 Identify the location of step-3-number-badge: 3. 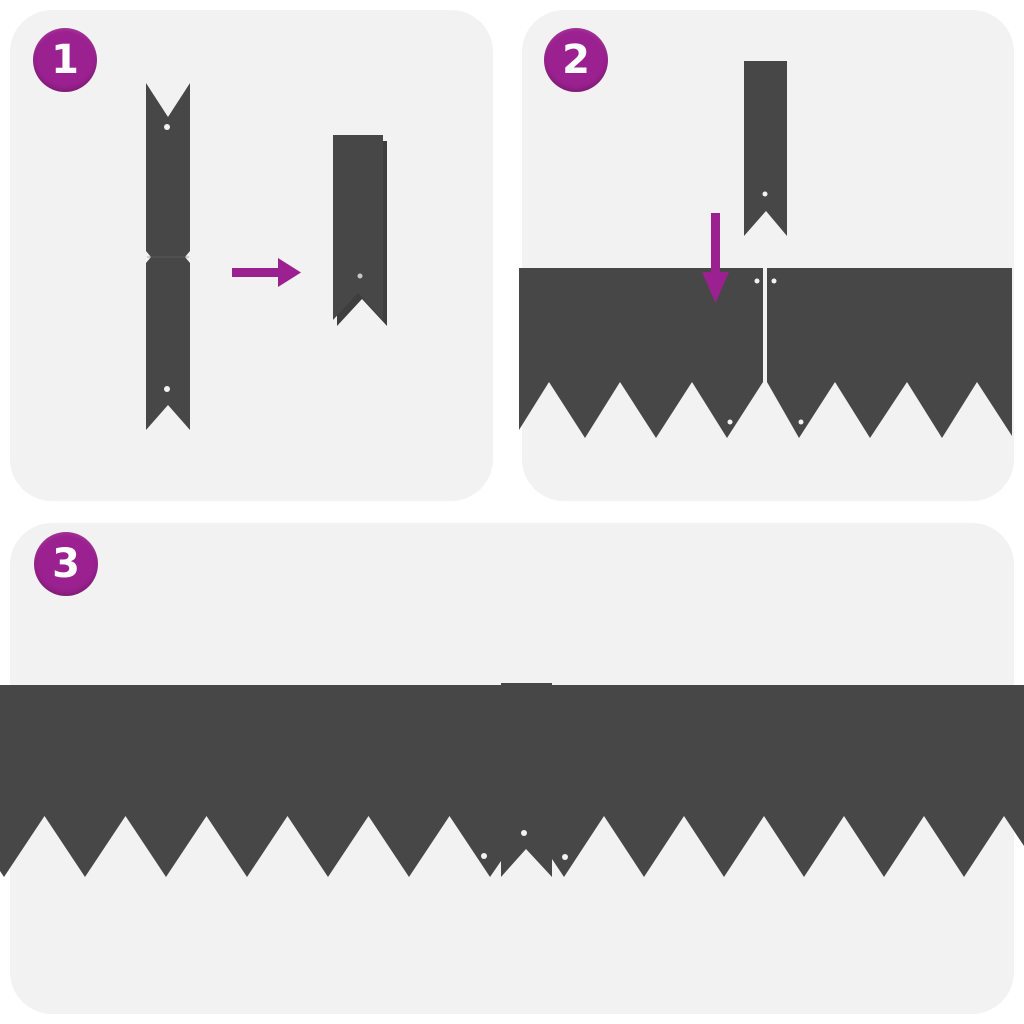
(66, 564).